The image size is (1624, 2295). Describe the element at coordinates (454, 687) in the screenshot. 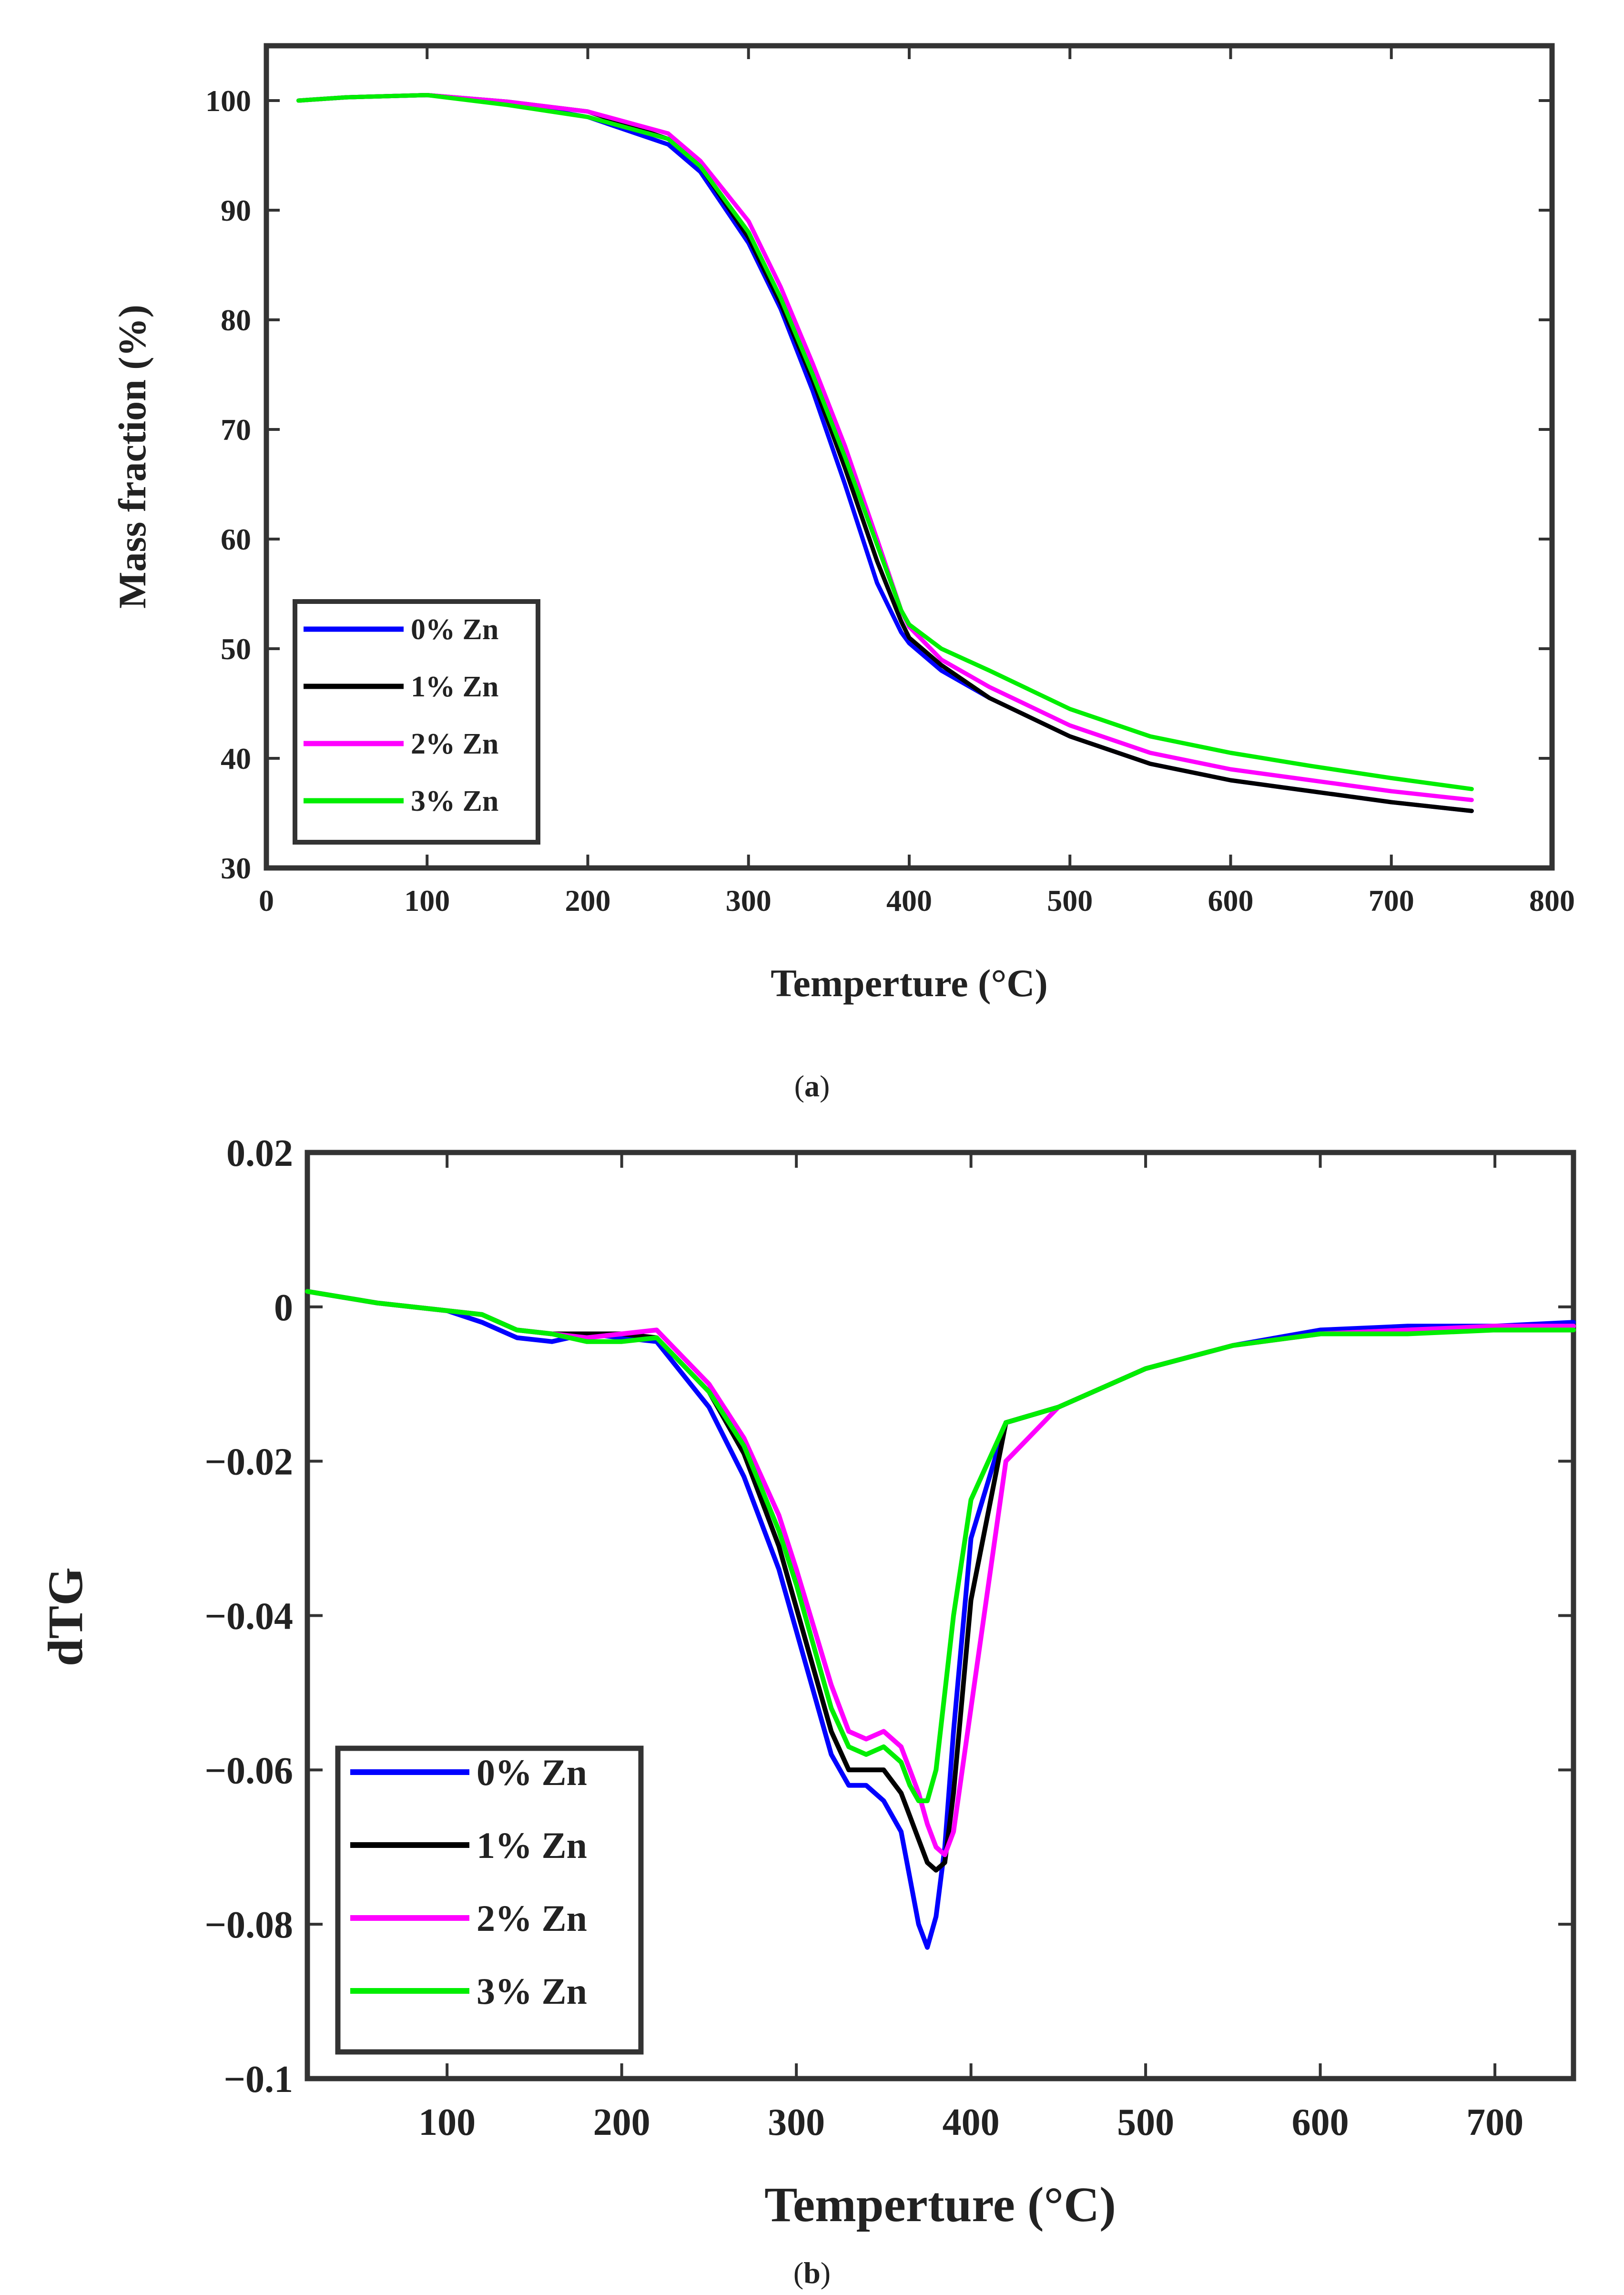

I see `chart-a-legend-label: 1% Zn` at that location.